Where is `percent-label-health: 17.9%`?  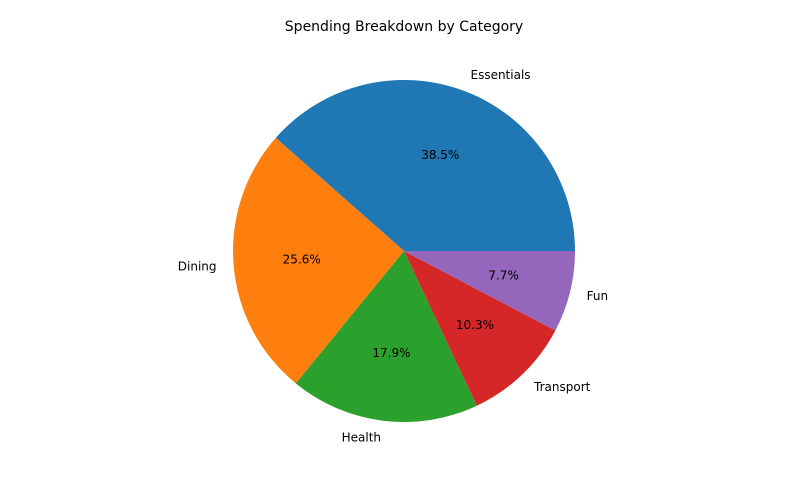 percent-label-health: 17.9% is located at coordinates (391, 353).